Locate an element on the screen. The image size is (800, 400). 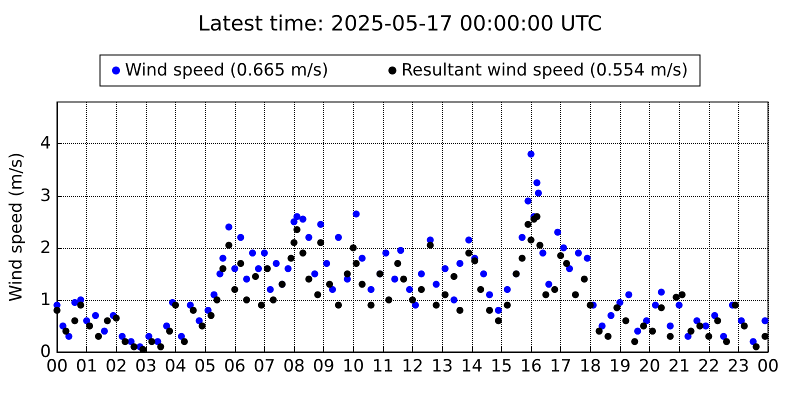
y-axis-title: Wind speed (m/s) is located at coordinates (16, 227).